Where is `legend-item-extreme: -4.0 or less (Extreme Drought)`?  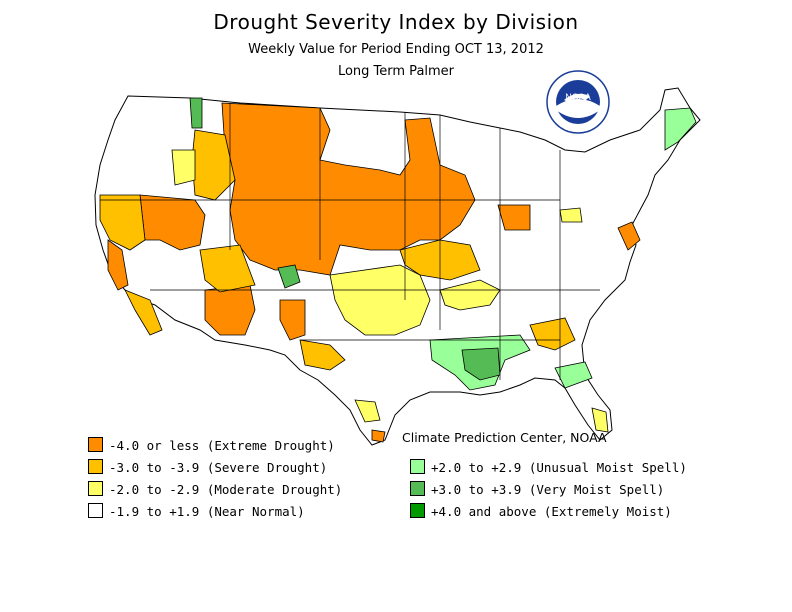
legend-item-extreme: -4.0 or less (Extreme Drought) is located at coordinates (211, 445).